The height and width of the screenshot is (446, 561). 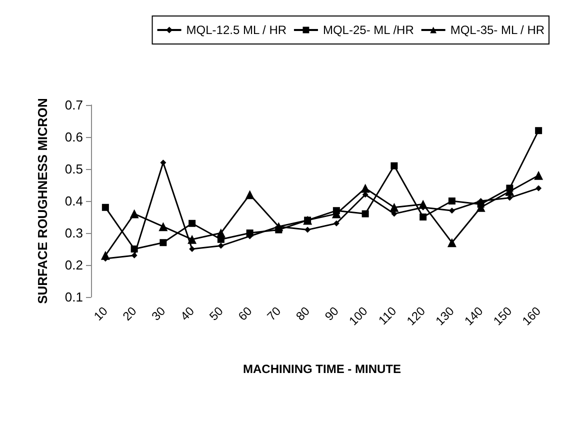 I want to click on legend-label: MQL-25- ML /HR, so click(x=368, y=30).